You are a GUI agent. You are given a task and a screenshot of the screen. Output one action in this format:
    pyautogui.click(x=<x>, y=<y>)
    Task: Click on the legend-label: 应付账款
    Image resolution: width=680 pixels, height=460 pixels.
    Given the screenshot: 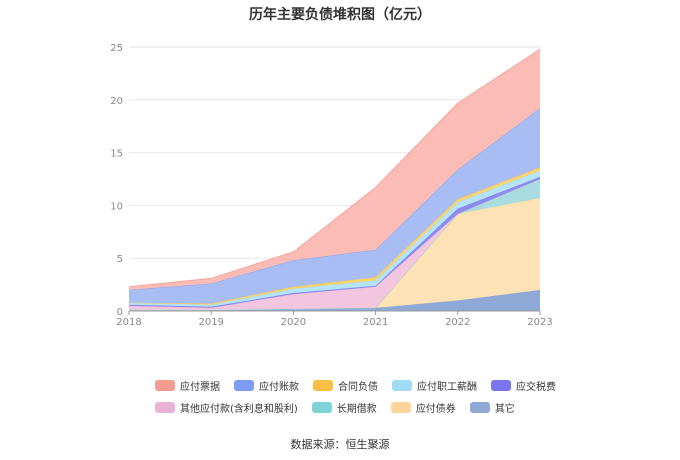 What is the action you would take?
    pyautogui.click(x=279, y=387)
    